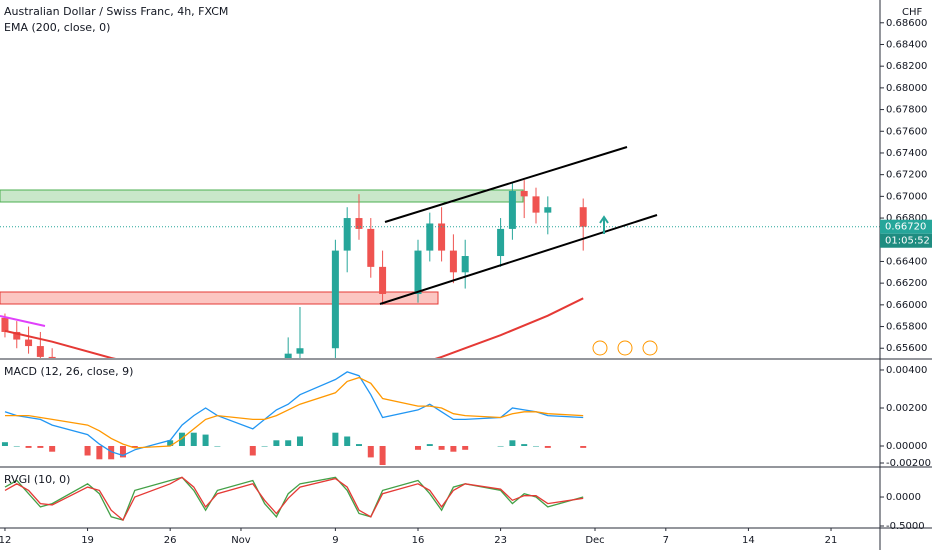  I want to click on last-price-badge, so click(906, 226).